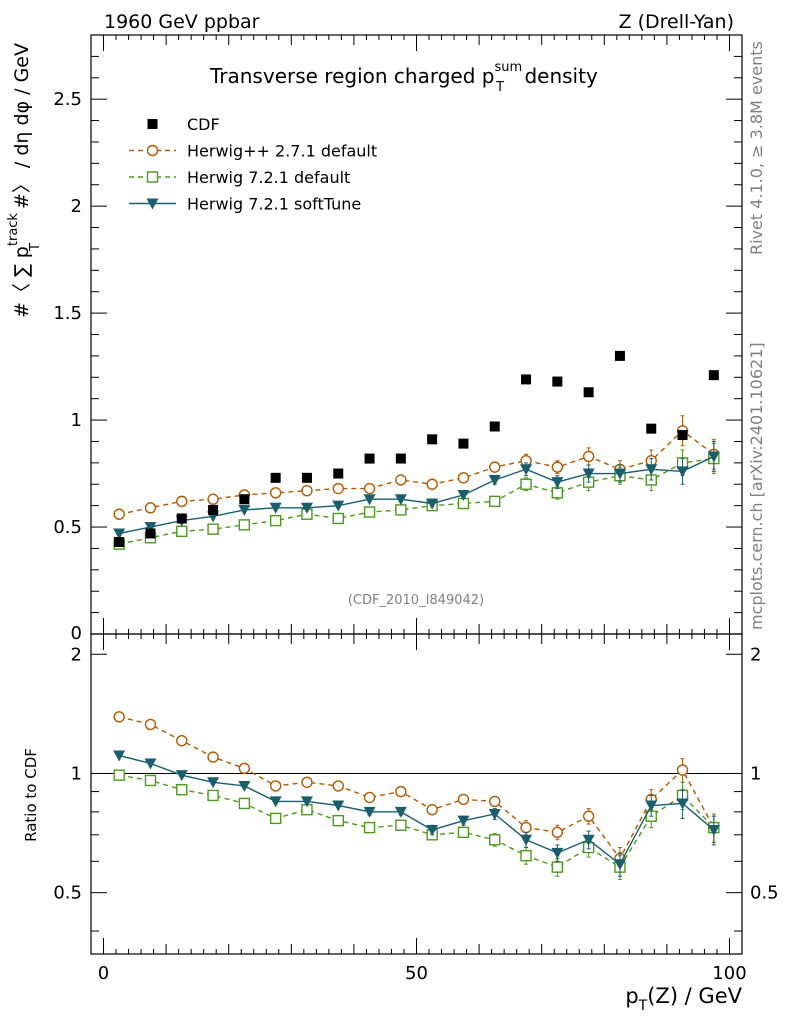 The width and height of the screenshot is (786, 1024). What do you see at coordinates (694, 996) in the screenshot?
I see `xlabel-end: (Z) / GeV` at bounding box center [694, 996].